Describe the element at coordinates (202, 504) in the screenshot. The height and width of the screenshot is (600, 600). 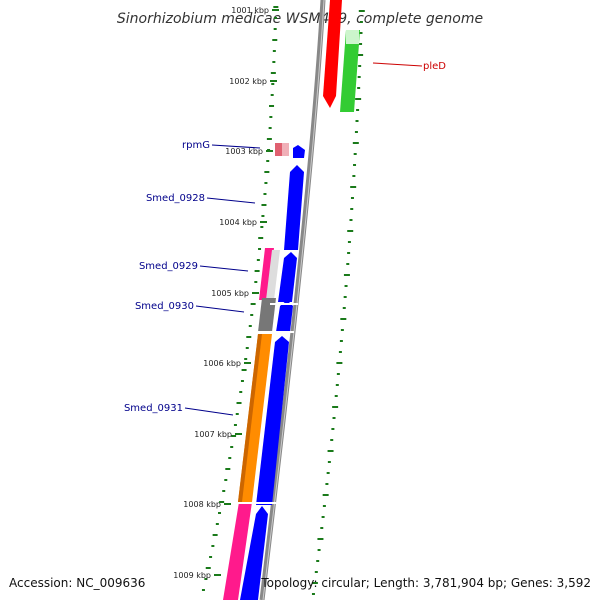
I see `kbp-tick-label: 1008 kbp` at that location.